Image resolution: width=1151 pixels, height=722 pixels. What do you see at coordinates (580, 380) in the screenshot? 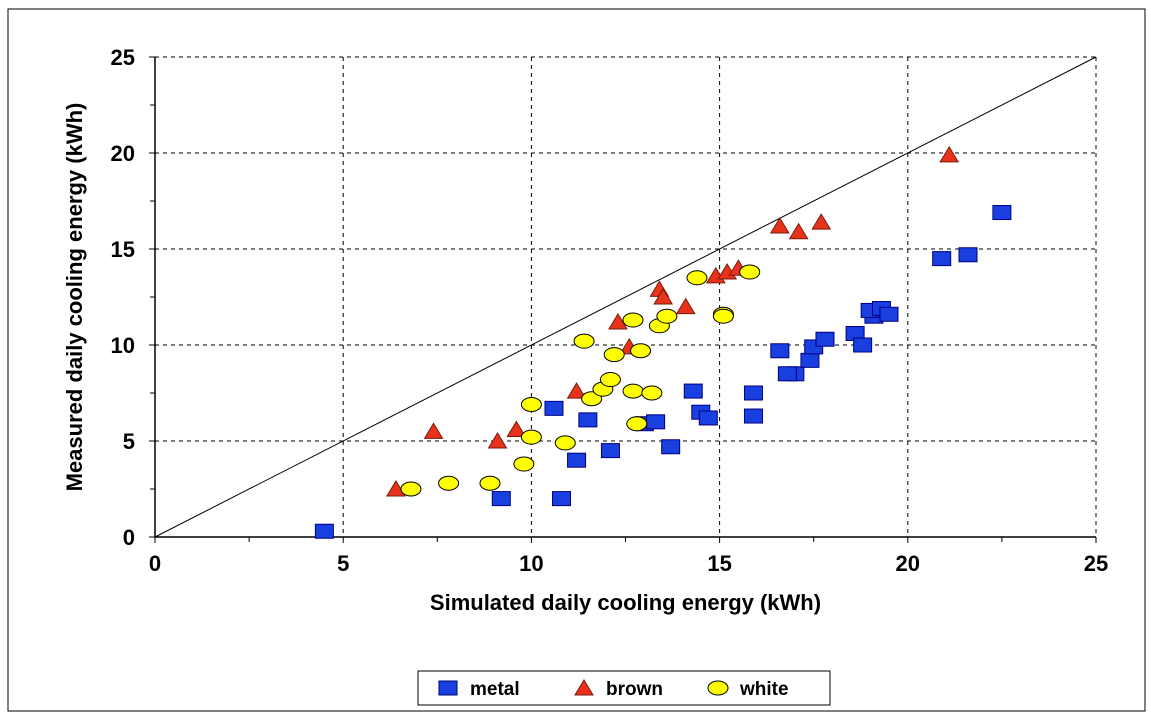
I see `series-white` at bounding box center [580, 380].